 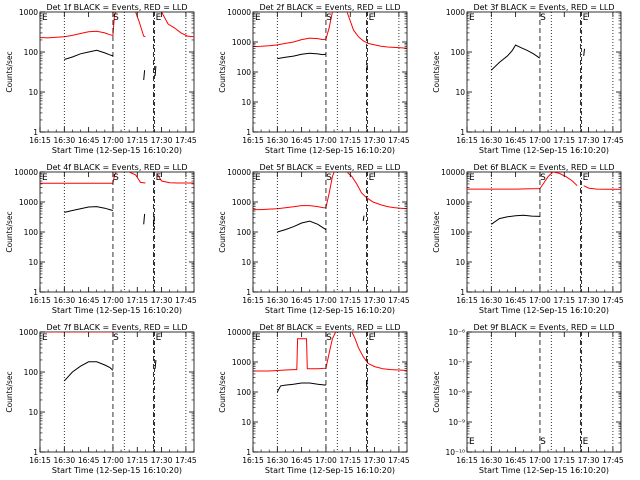 What do you see at coordinates (456, 392) in the screenshot?
I see `y-tick-label: 10⁻⁸` at bounding box center [456, 392].